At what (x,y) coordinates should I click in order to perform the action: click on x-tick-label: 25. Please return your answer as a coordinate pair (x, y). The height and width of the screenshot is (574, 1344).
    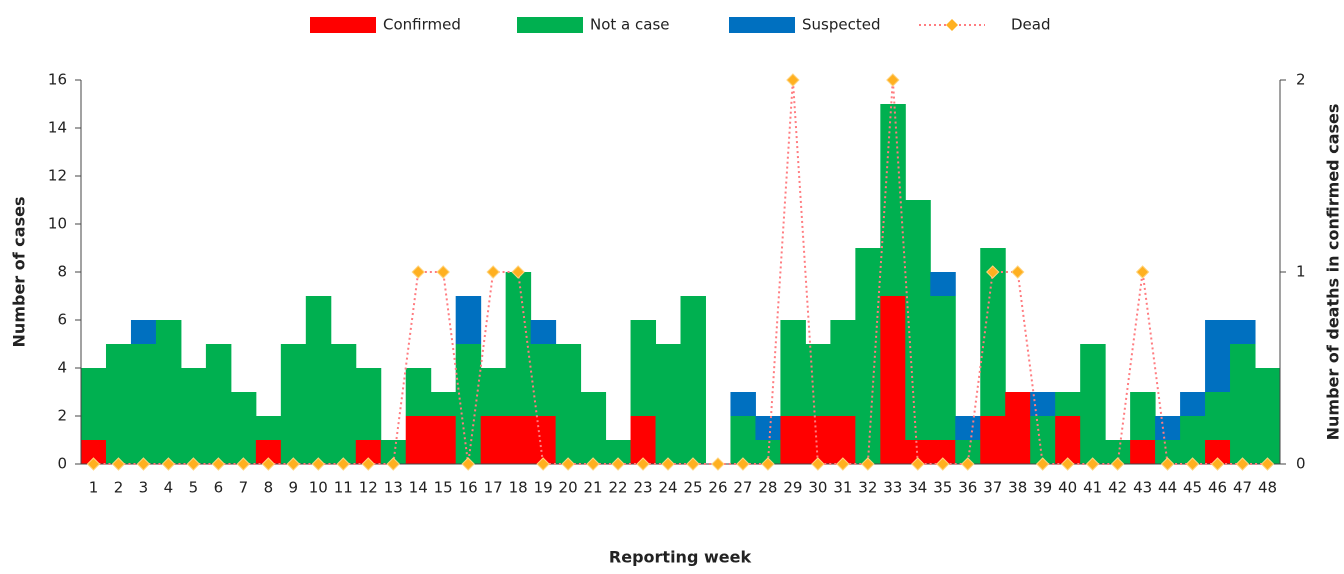
    Looking at the image, I should click on (692, 488).